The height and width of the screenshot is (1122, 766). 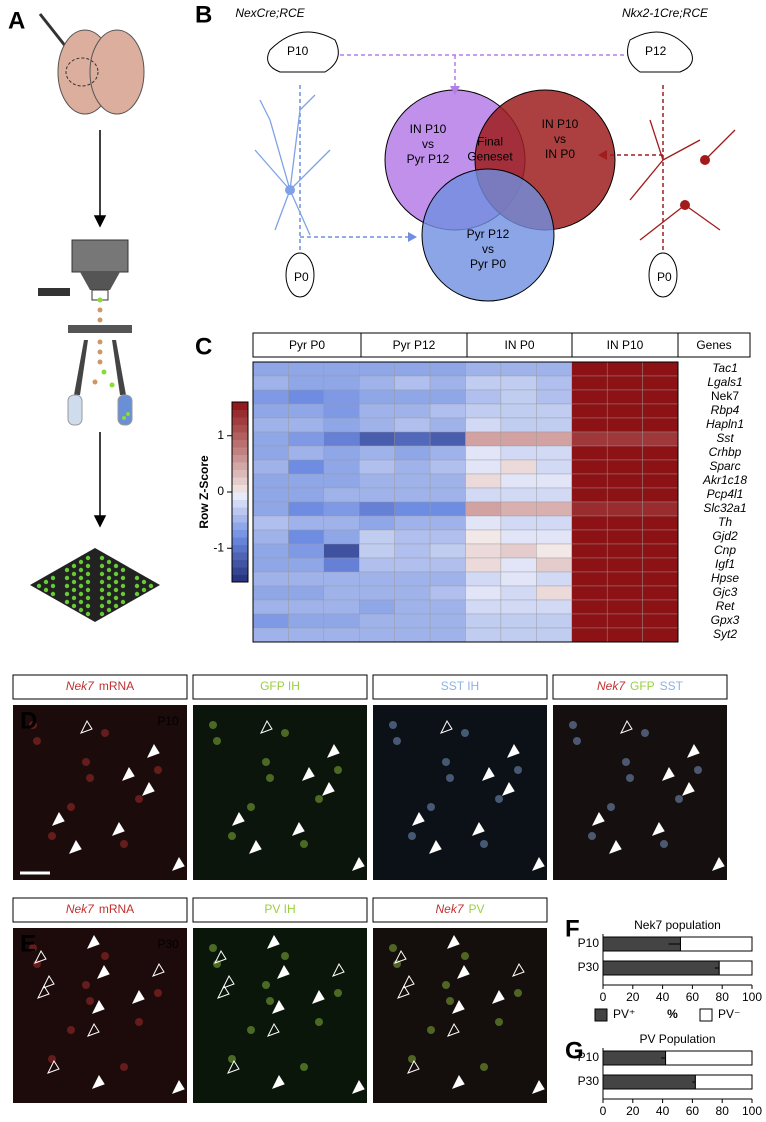 I want to click on gene-label: Slc32a1, so click(x=724, y=508).